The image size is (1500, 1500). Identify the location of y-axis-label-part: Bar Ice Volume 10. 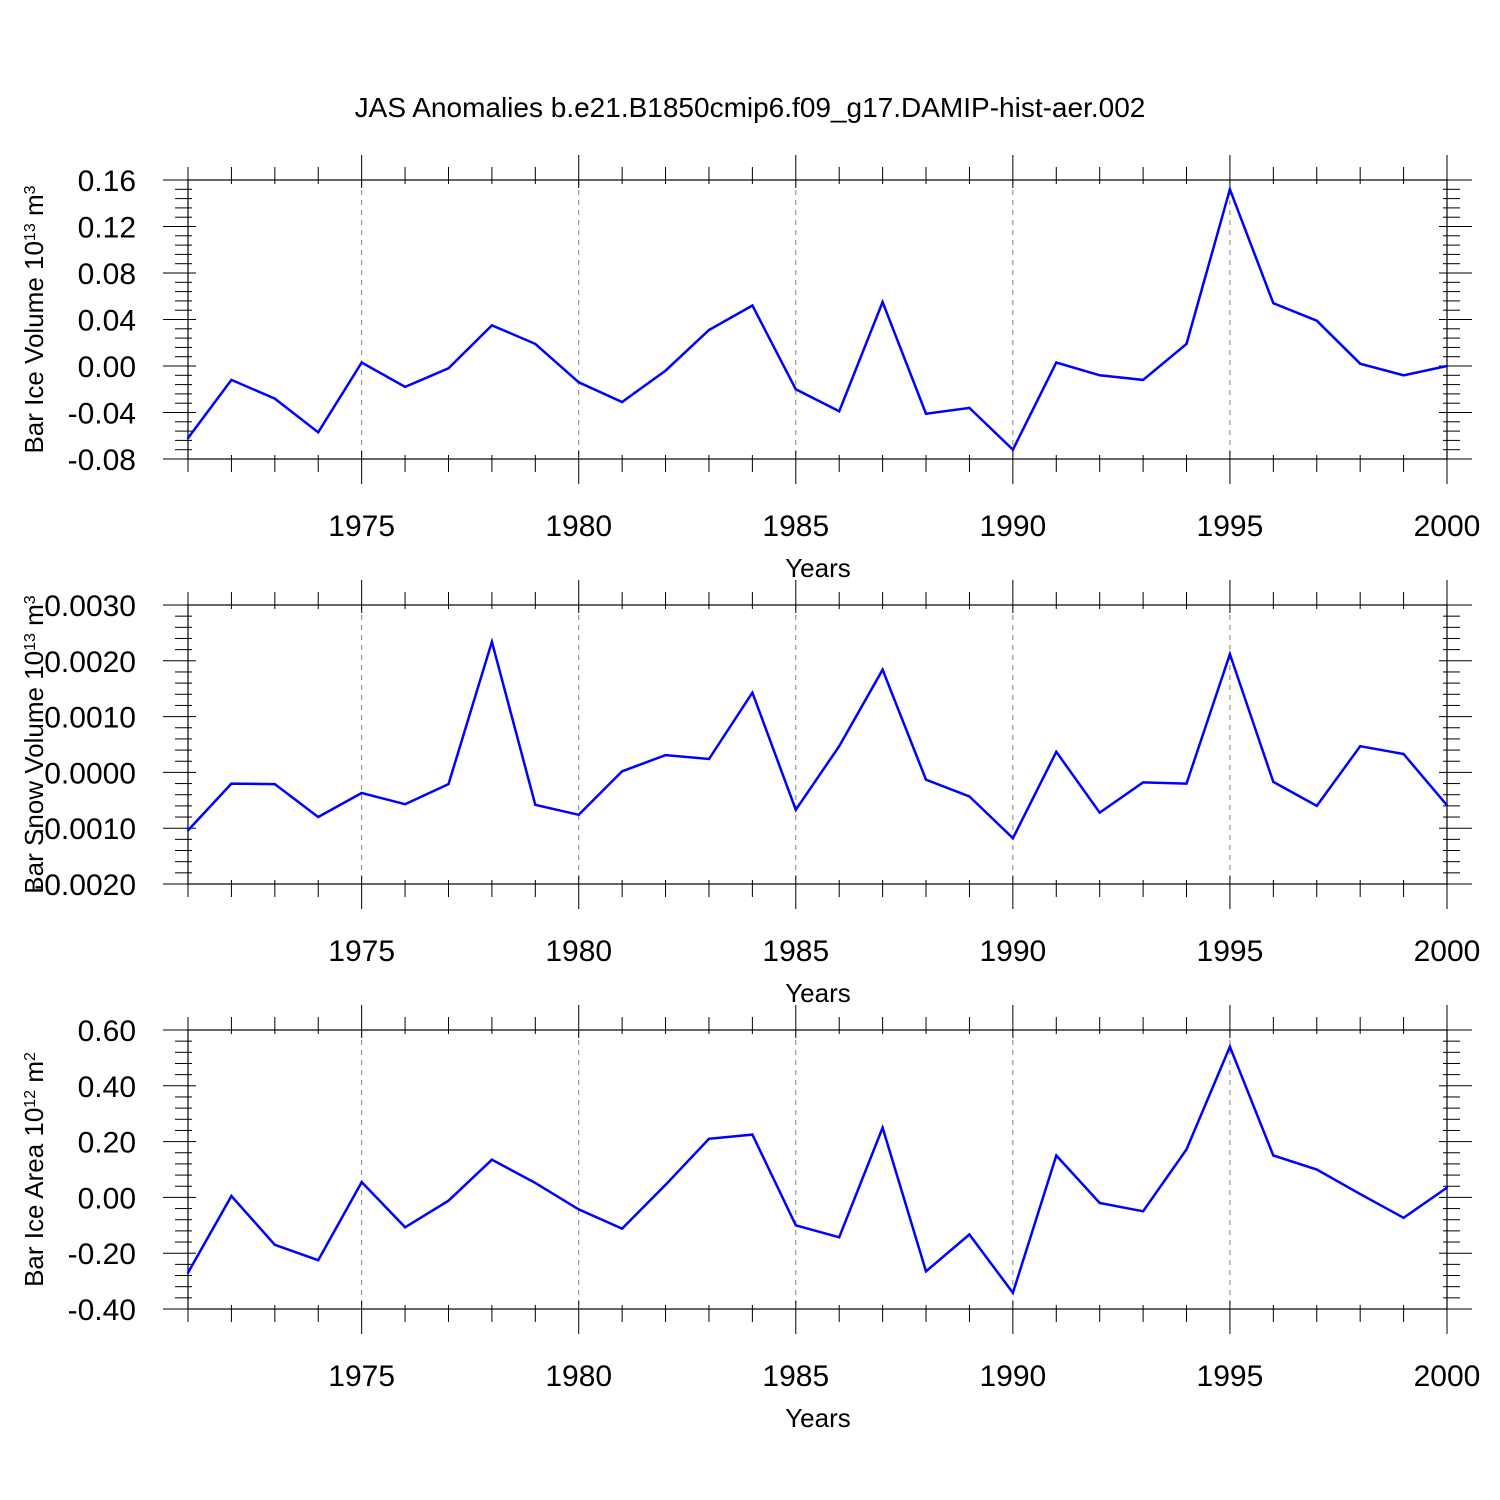
(34, 347).